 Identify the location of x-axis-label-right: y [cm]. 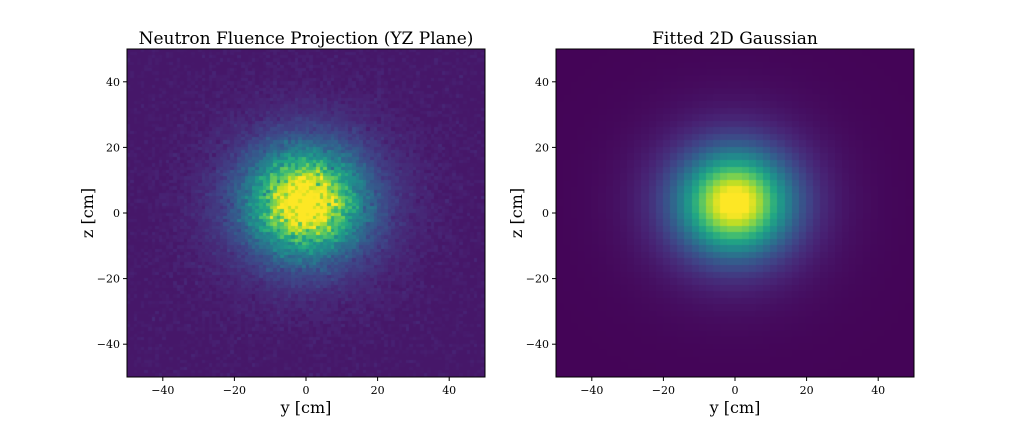
(735, 407).